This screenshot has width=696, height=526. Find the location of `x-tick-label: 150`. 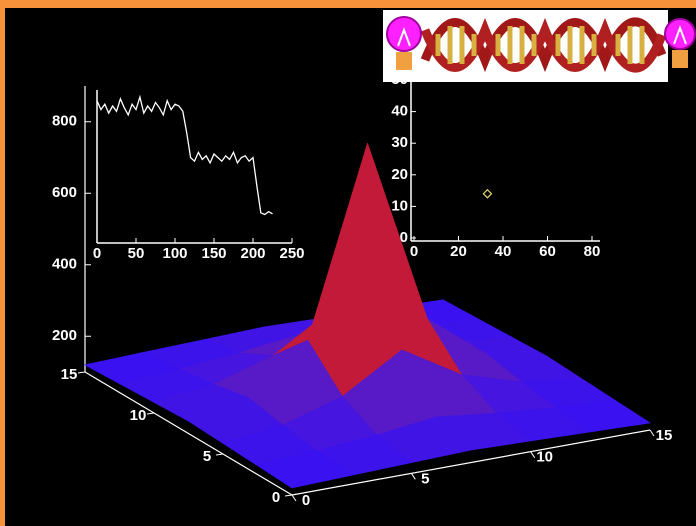

x-tick-label: 150 is located at coordinates (213, 253).